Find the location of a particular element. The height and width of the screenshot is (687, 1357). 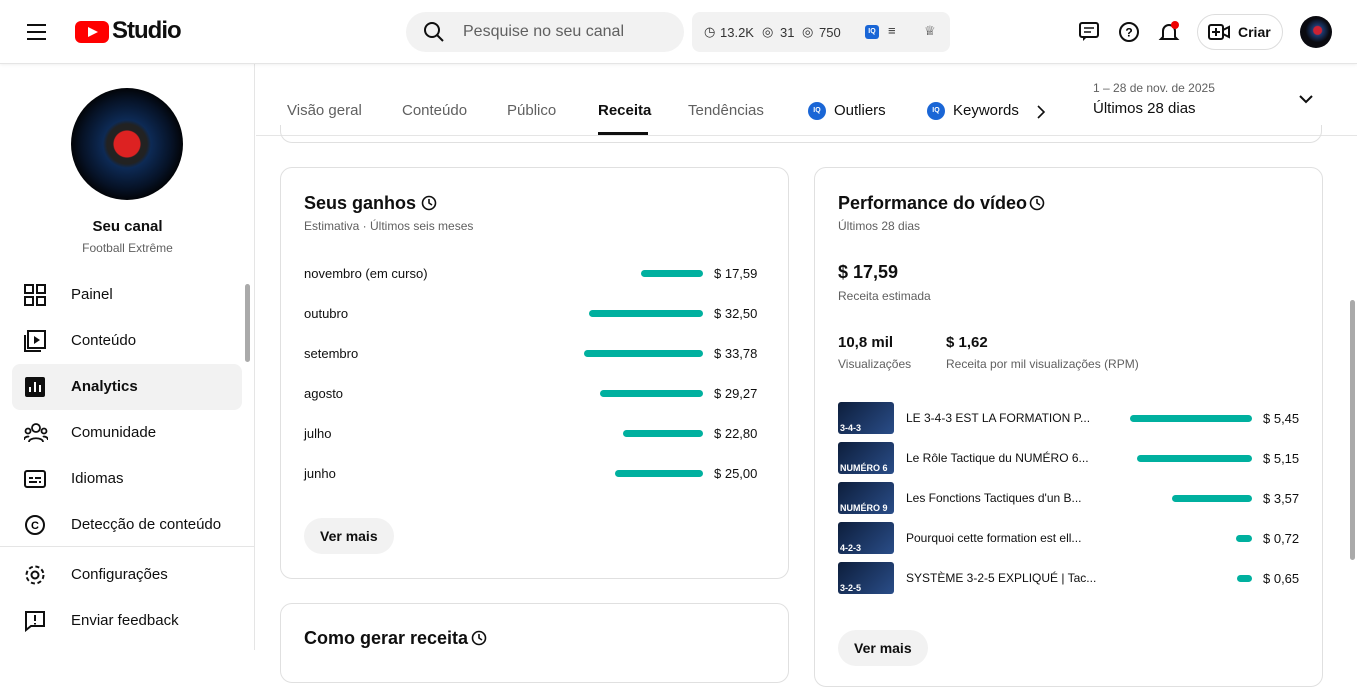

sidebar-item-feedback: Enviar feedback is located at coordinates (127, 621).